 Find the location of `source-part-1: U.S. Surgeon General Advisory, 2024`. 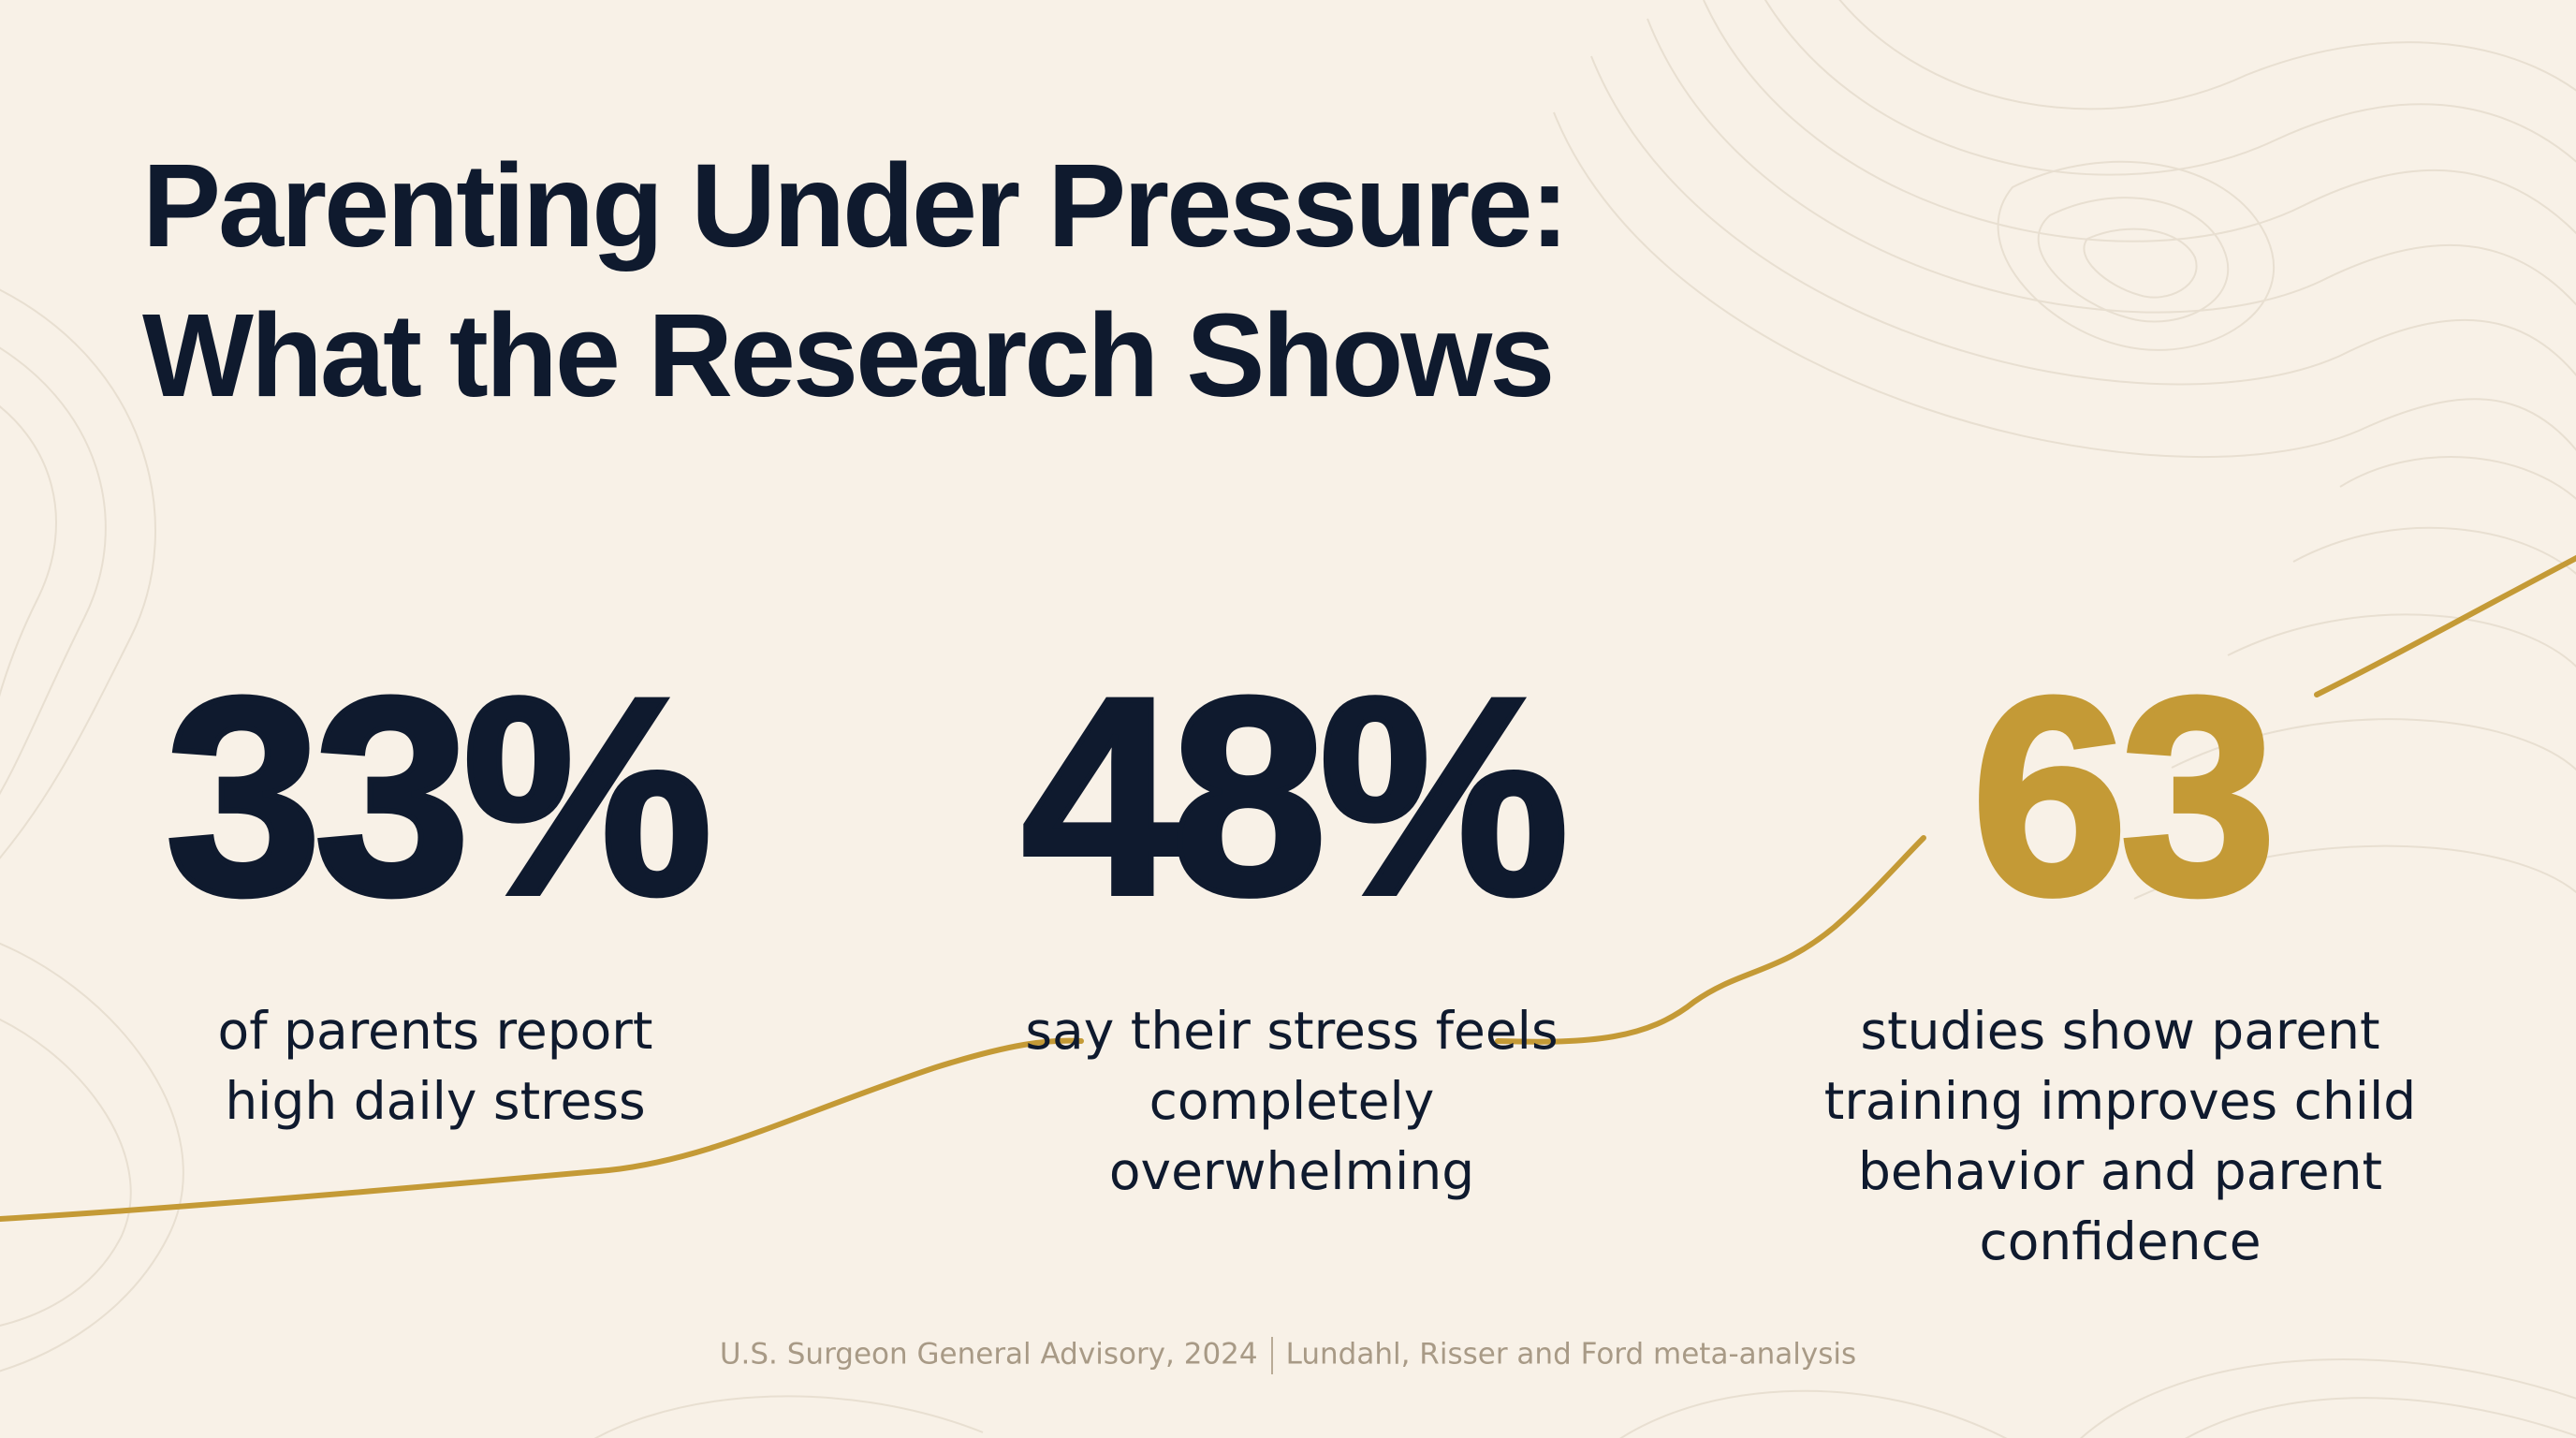

source-part-1: U.S. Surgeon General Advisory, 2024 is located at coordinates (988, 1354).